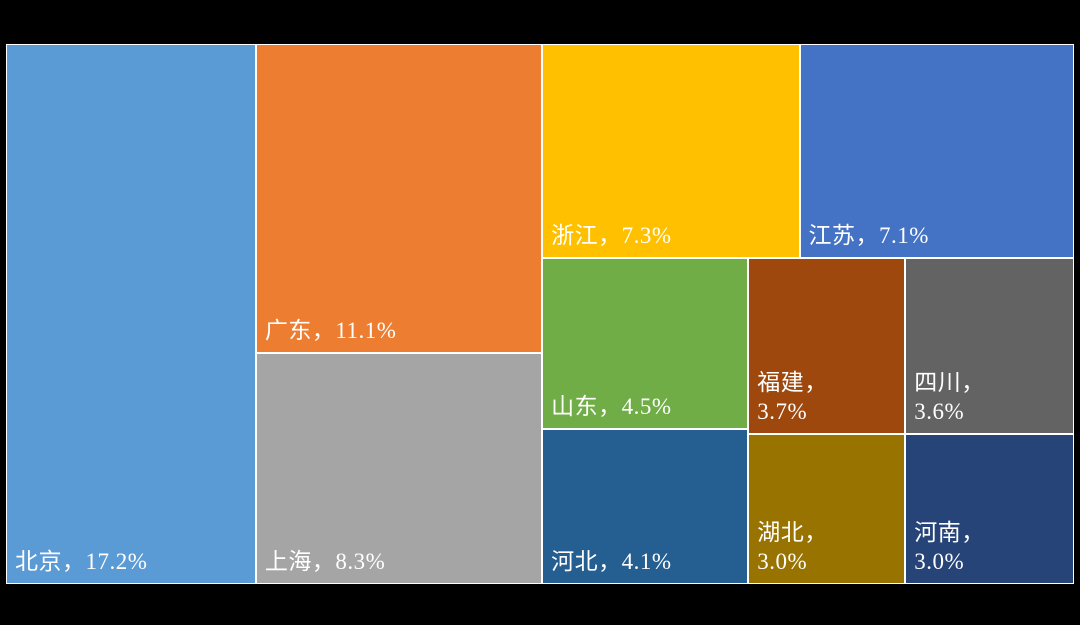  What do you see at coordinates (989, 508) in the screenshot?
I see `treemap-tile-henan: 河南， 3.0%` at bounding box center [989, 508].